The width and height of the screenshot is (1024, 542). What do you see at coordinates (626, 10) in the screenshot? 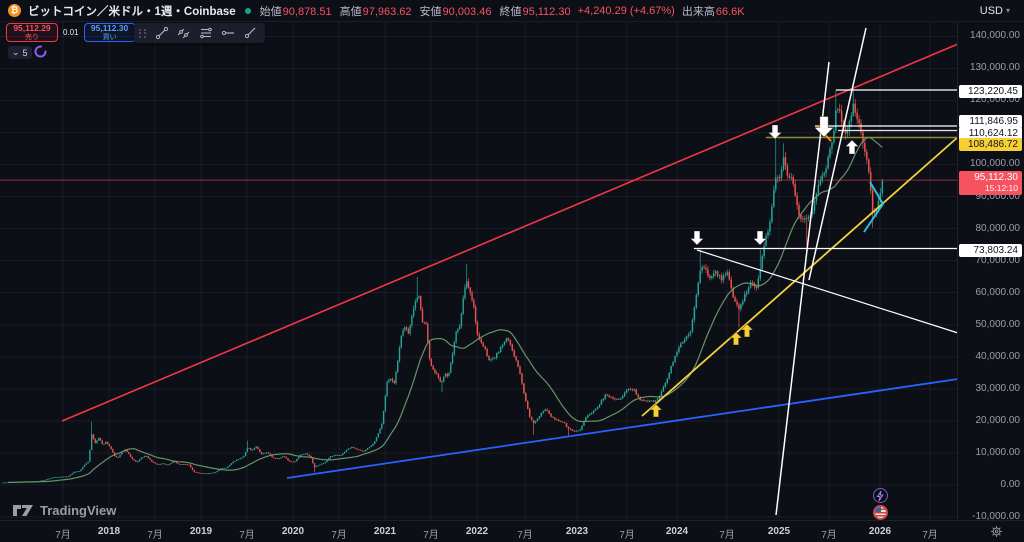
I see `change-value: +4,240.29 (+4.67%)` at bounding box center [626, 10].